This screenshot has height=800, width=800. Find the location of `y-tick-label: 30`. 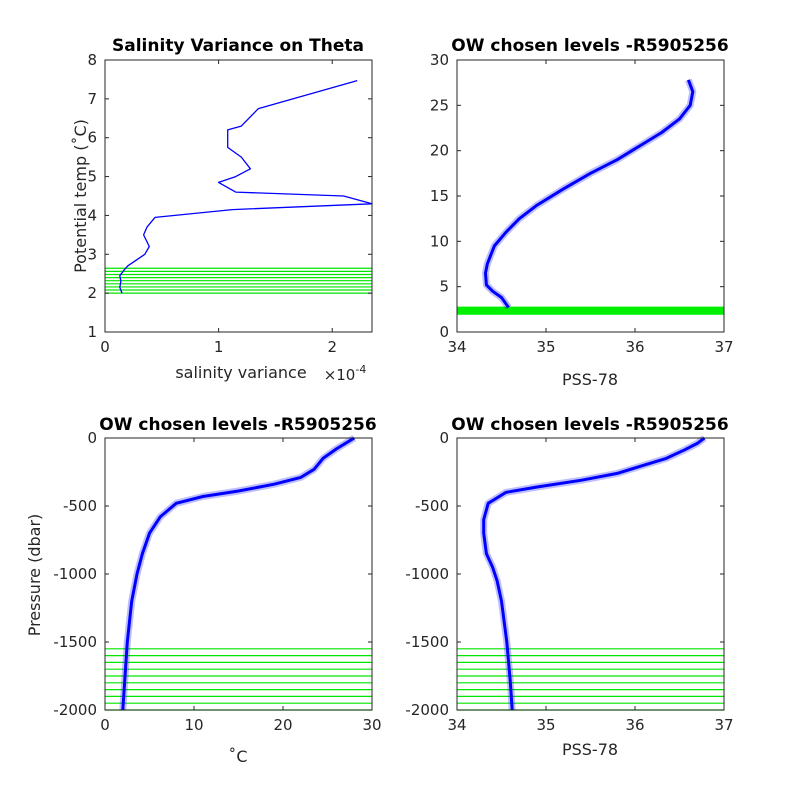

y-tick-label: 30 is located at coordinates (439, 60).